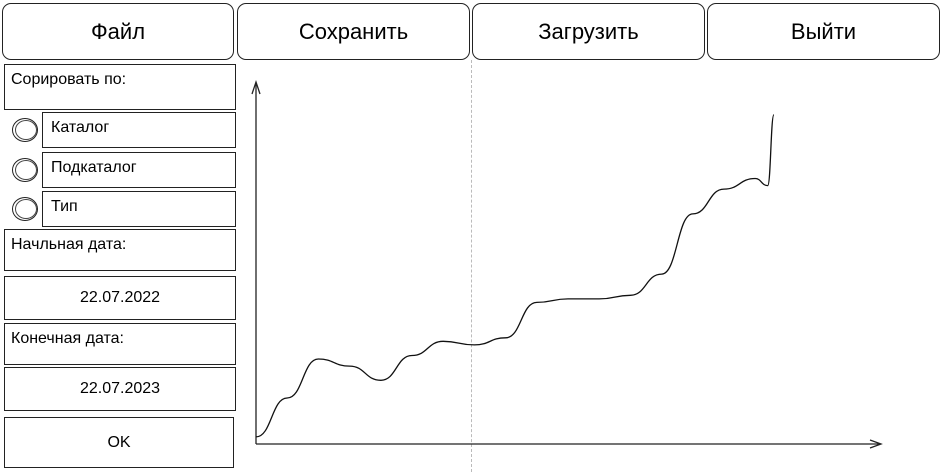 The height and width of the screenshot is (472, 943). I want to click on sort-by-label: Сорировать по:, so click(120, 87).